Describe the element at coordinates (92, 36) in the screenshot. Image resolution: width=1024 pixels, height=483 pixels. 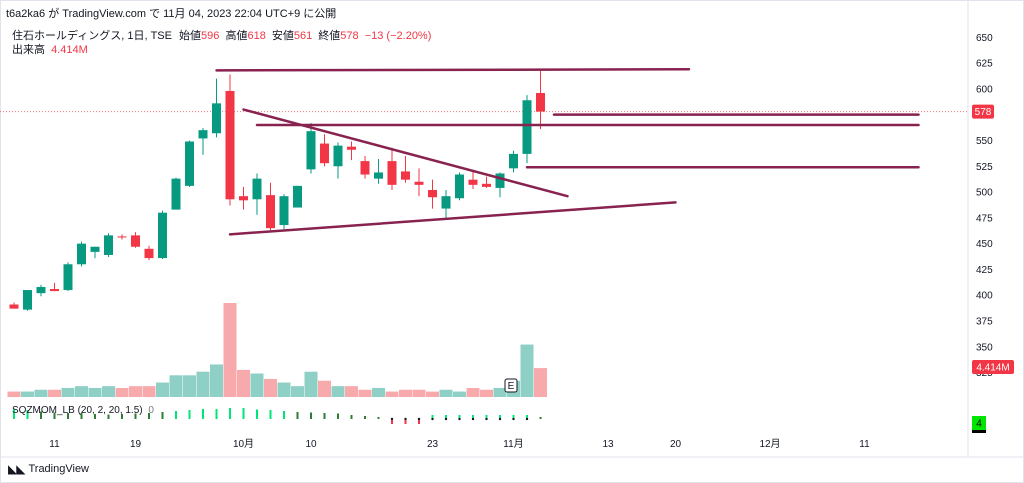
I see `symbol-name: 住石ホールディングス, 1日, TSE` at that location.